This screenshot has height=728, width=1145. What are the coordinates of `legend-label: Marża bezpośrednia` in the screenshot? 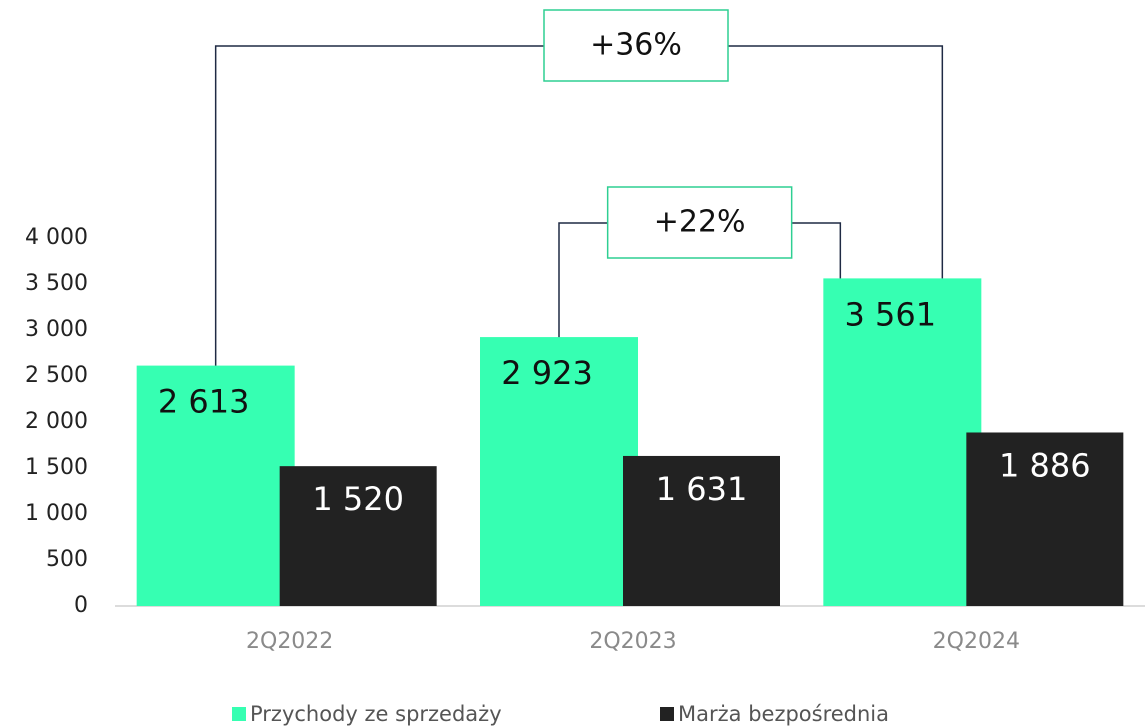 It's located at (783, 714).